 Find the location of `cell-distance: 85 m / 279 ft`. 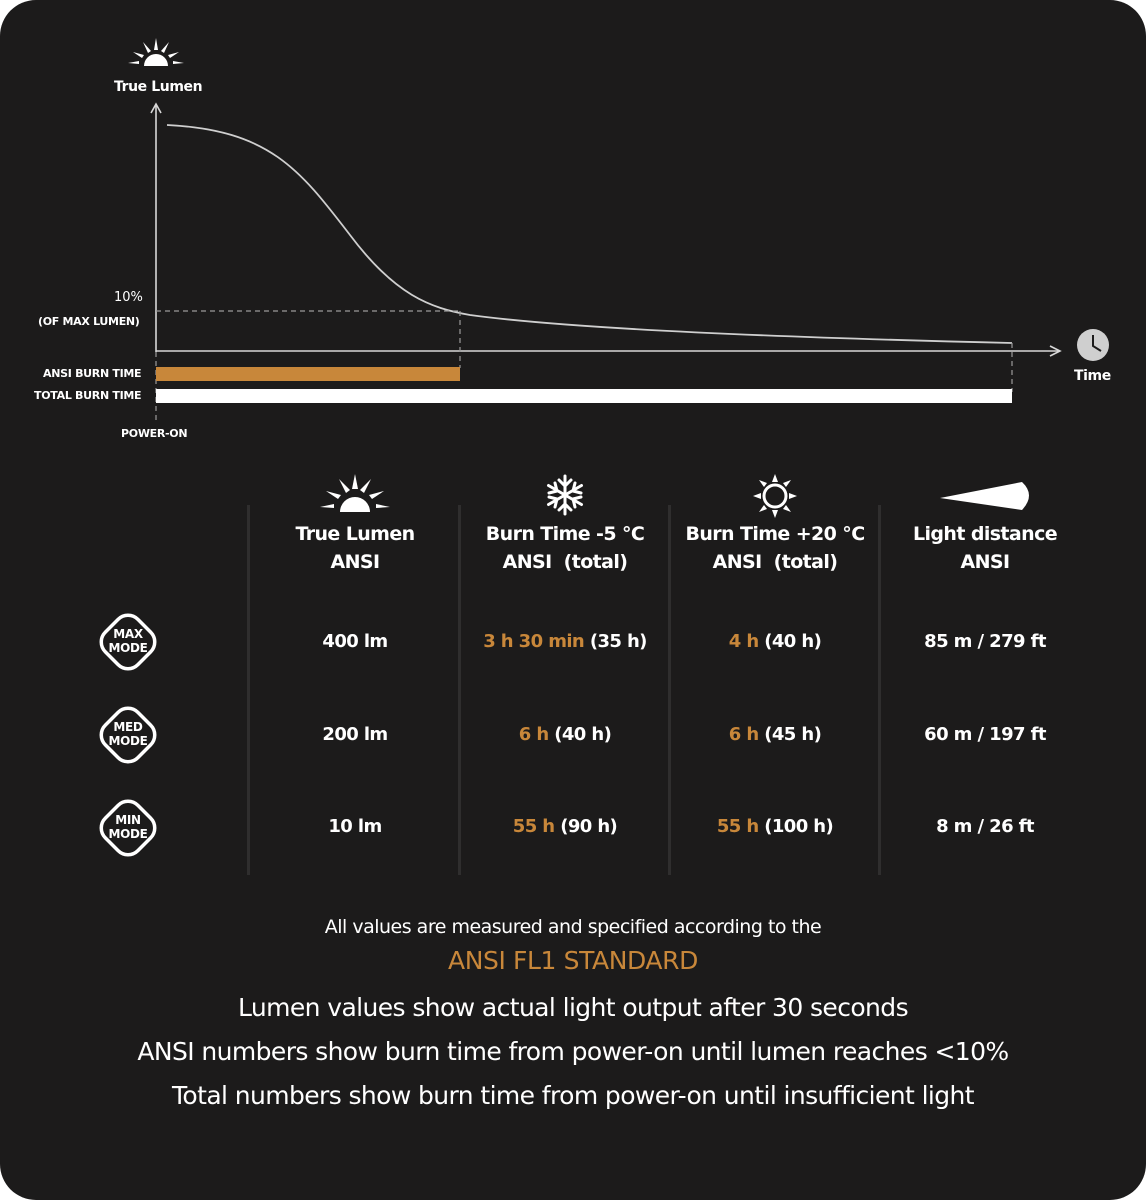

cell-distance: 85 m / 279 ft is located at coordinates (985, 641).